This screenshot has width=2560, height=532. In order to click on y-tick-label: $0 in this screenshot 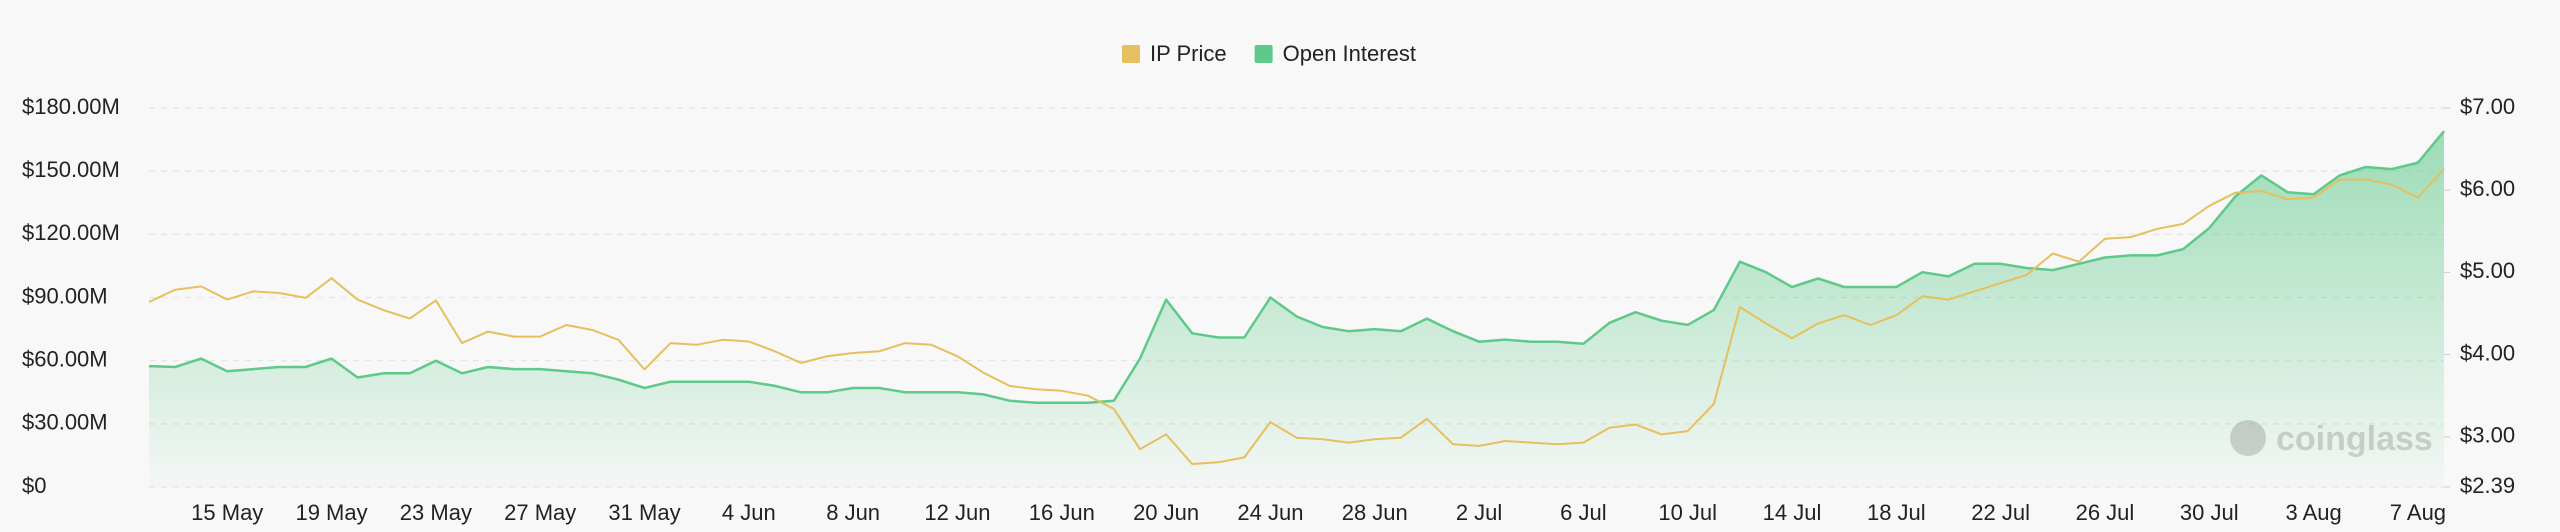, I will do `click(34, 485)`.